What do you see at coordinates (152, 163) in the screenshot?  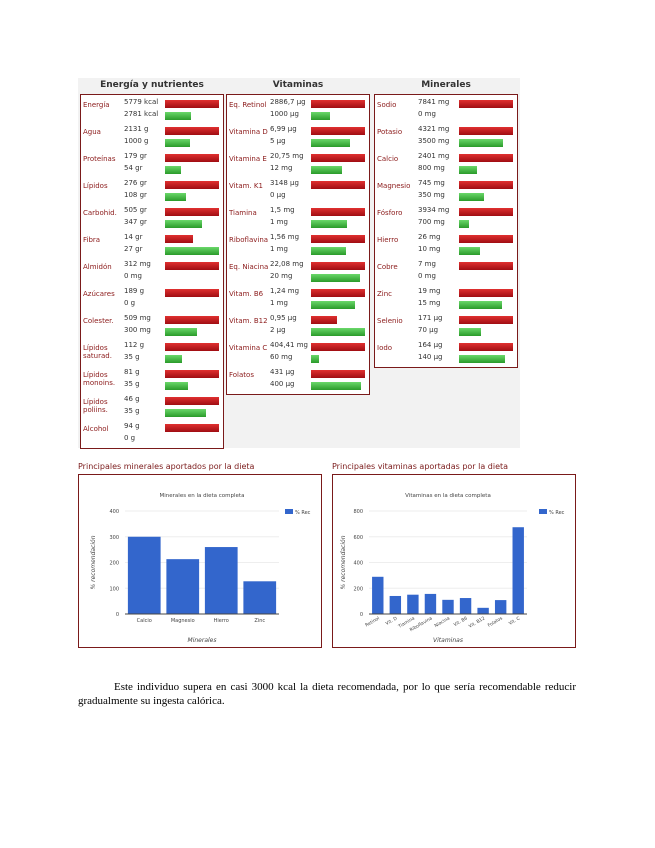 I see `nutrient-row: Proteínas 179 gr 54 gr` at bounding box center [152, 163].